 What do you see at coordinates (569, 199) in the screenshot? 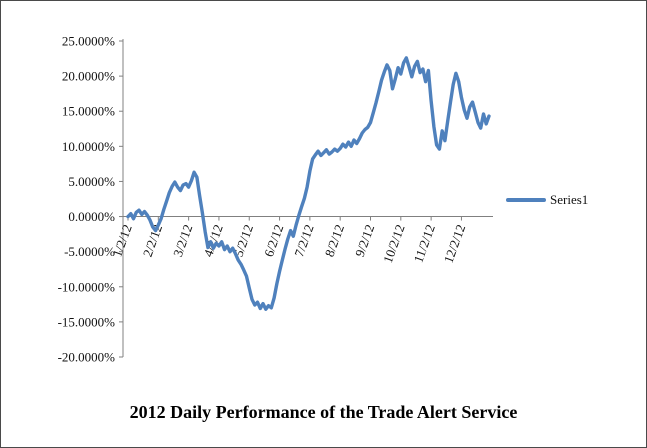
I see `legend-series-label: Series1` at bounding box center [569, 199].